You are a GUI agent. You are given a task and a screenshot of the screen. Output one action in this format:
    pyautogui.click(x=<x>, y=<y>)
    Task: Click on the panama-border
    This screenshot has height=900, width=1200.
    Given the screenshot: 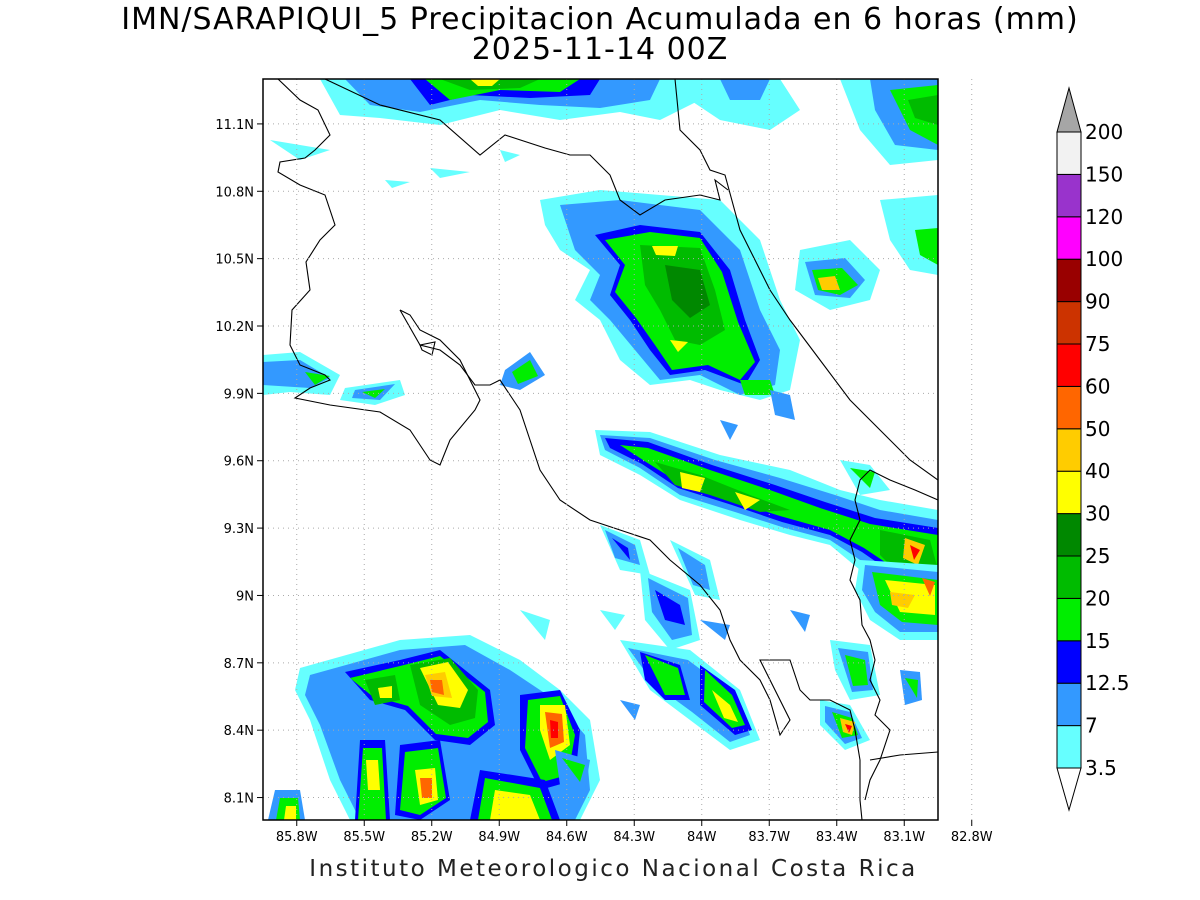 What is the action you would take?
    pyautogui.click(x=893, y=635)
    